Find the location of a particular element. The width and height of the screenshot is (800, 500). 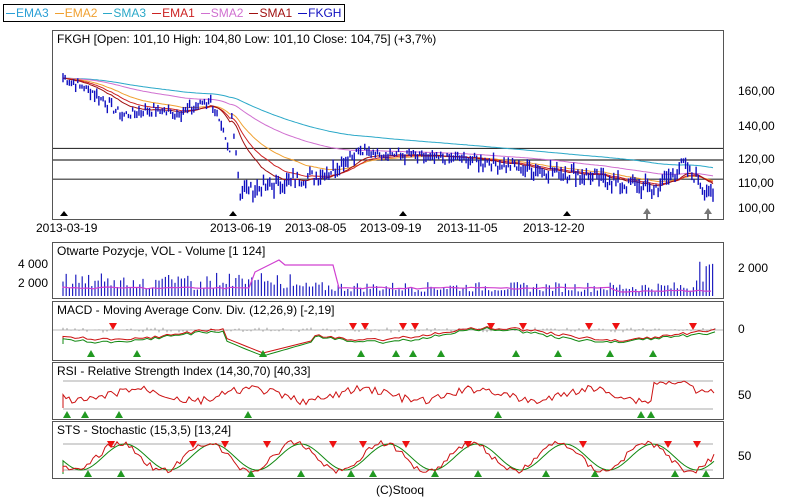

legend-item-ema2: EMA2 is located at coordinates (76, 13).